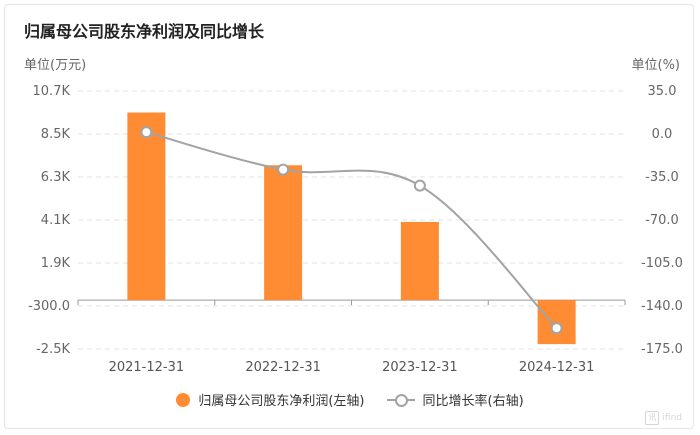  Describe the element at coordinates (56, 177) in the screenshot. I see `left-tick-label: 6.3K` at that location.